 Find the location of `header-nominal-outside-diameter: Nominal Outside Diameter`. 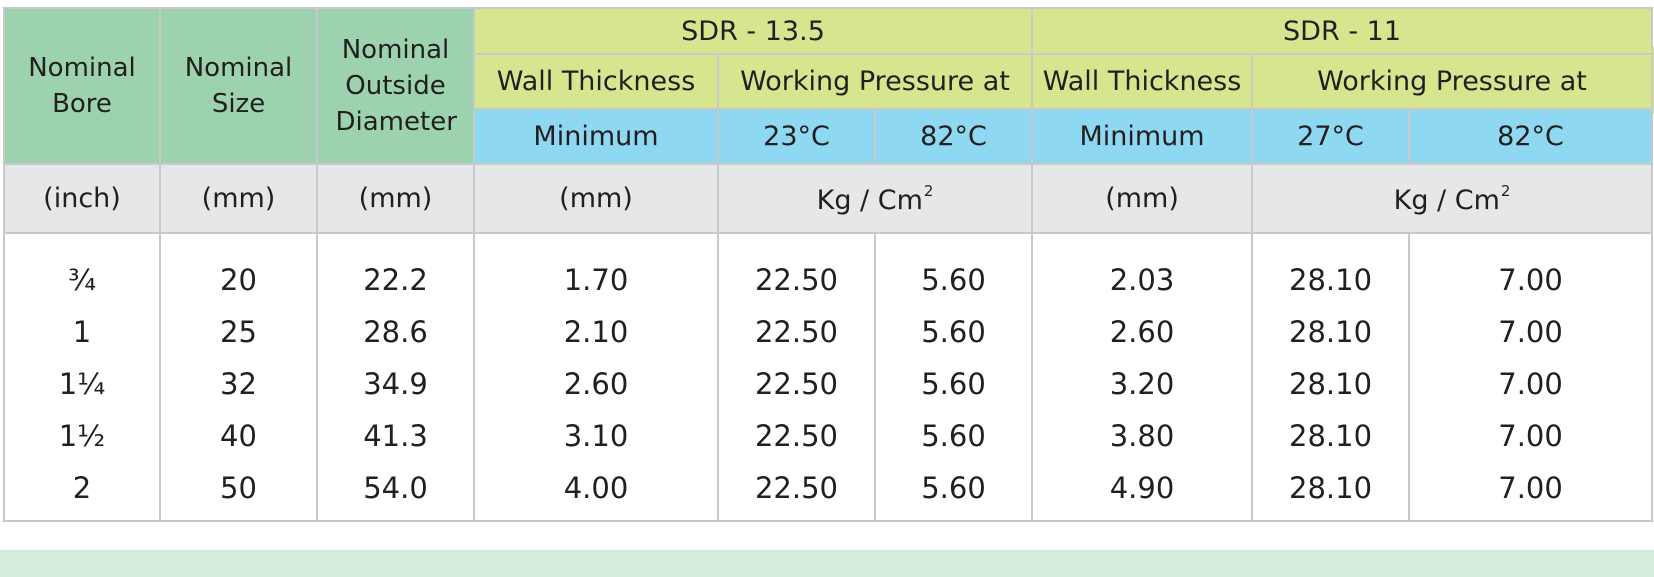

header-nominal-outside-diameter: Nominal Outside Diameter is located at coordinates (395, 86).